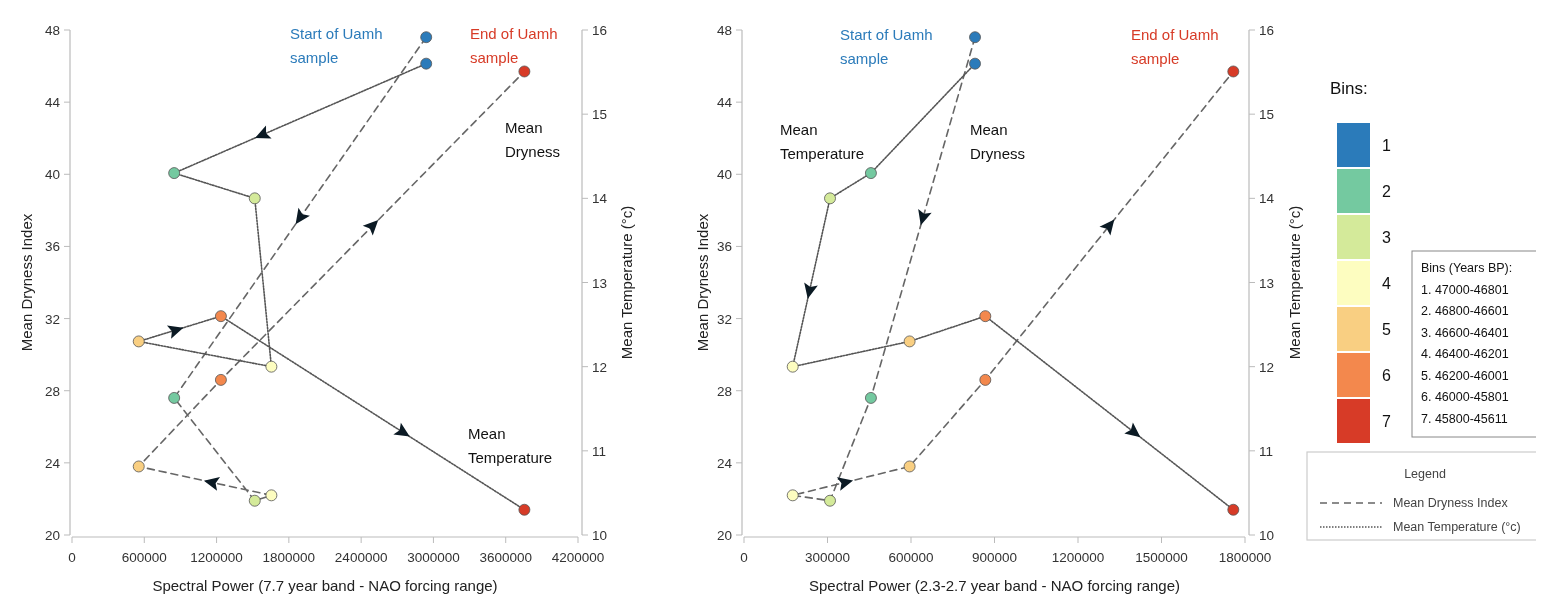 This screenshot has height=603, width=1544. Describe the element at coordinates (1161, 557) in the screenshot. I see `x-tick-label: 1500000` at that location.